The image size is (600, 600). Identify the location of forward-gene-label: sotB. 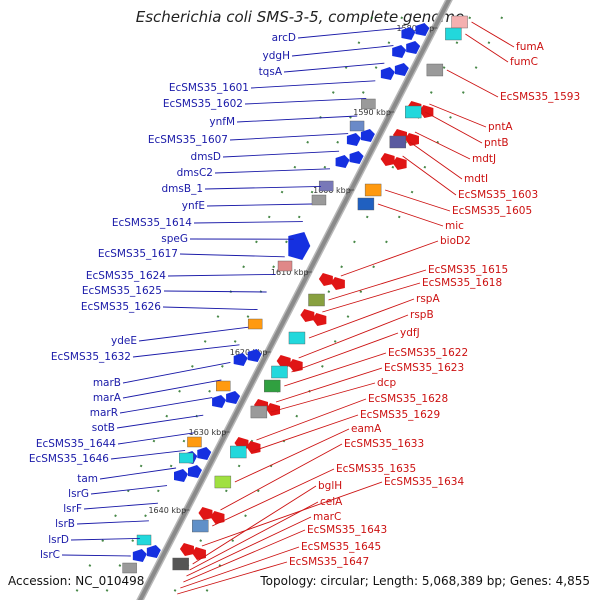
(103, 428).